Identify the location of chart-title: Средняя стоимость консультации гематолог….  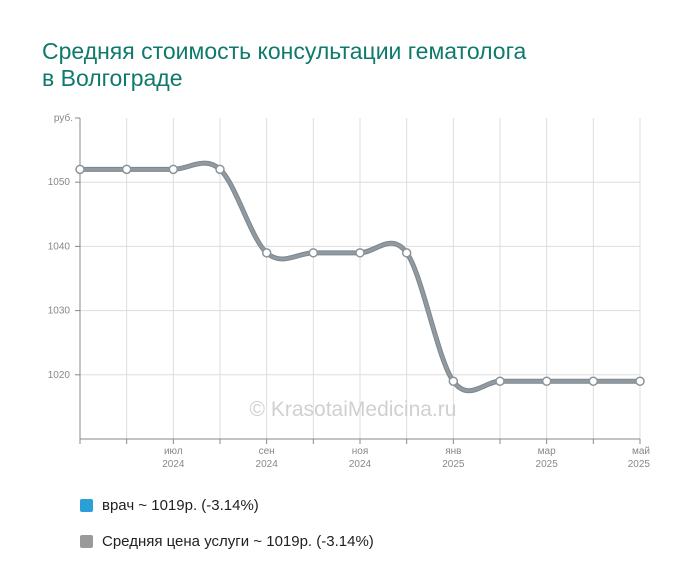
(352, 65).